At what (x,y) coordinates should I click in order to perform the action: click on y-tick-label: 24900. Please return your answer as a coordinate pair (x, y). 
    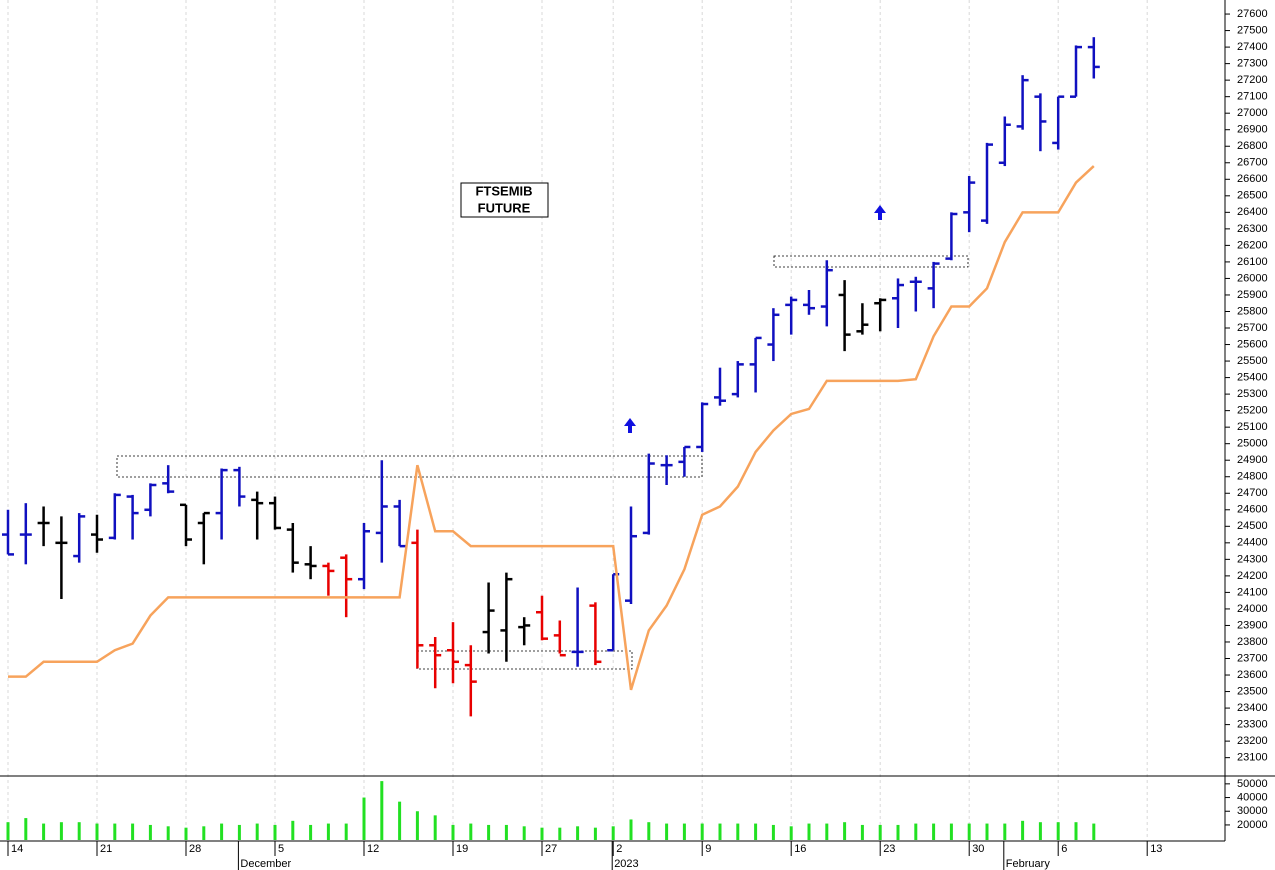
    Looking at the image, I should click on (1252, 460).